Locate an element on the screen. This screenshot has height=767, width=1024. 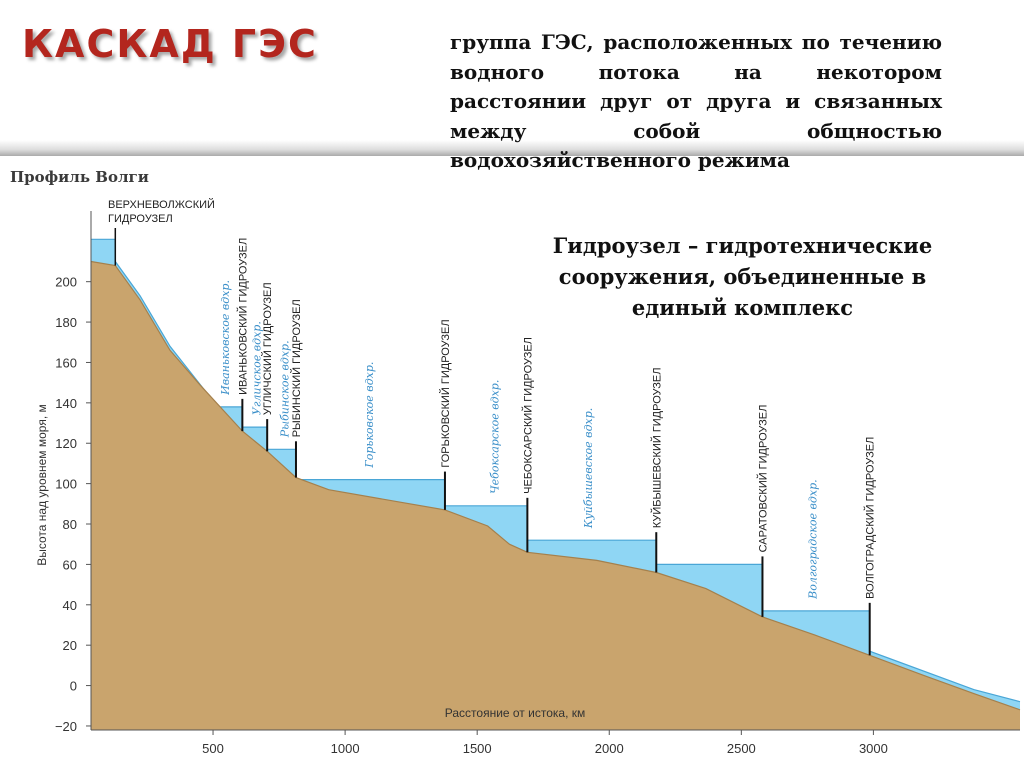
dam-label: САРАТОВСКИЙ ГИДРОУЗЕЛ is located at coordinates (762, 479).